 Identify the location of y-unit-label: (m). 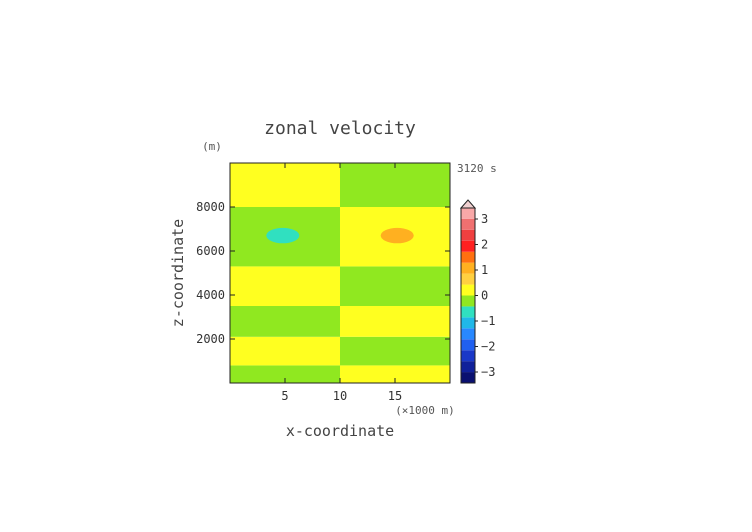
(212, 146).